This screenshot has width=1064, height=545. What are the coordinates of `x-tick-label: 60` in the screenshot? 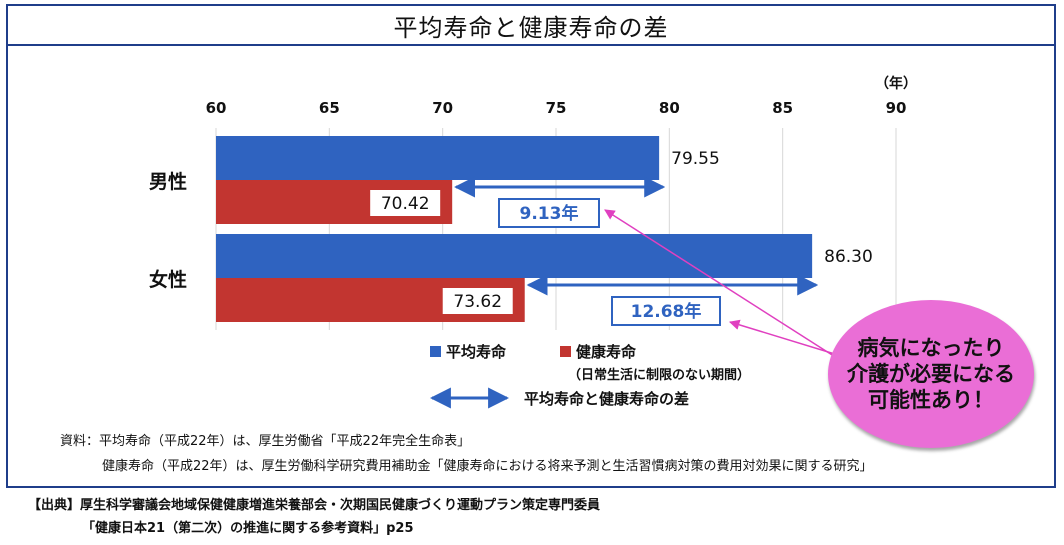 It's located at (216, 108).